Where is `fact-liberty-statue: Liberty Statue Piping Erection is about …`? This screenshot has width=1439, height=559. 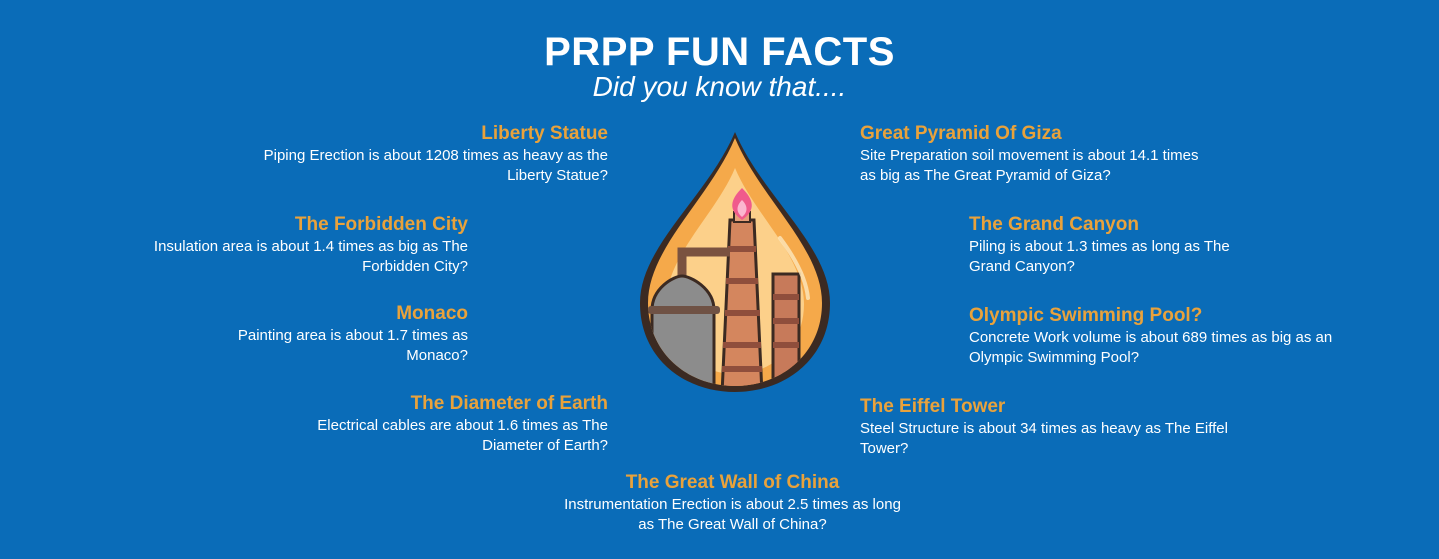 fact-liberty-statue: Liberty Statue Piping Erection is about … is located at coordinates (429, 154).